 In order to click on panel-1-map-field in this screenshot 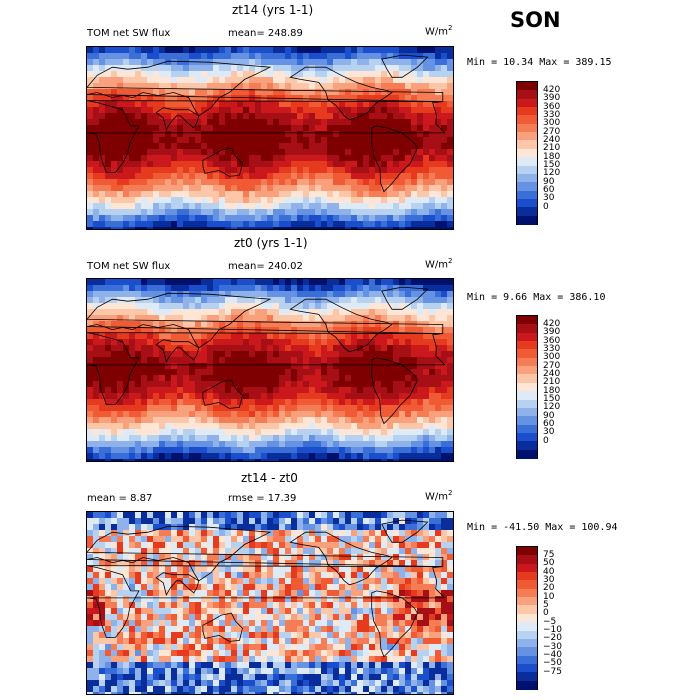, I will do `click(270, 138)`.